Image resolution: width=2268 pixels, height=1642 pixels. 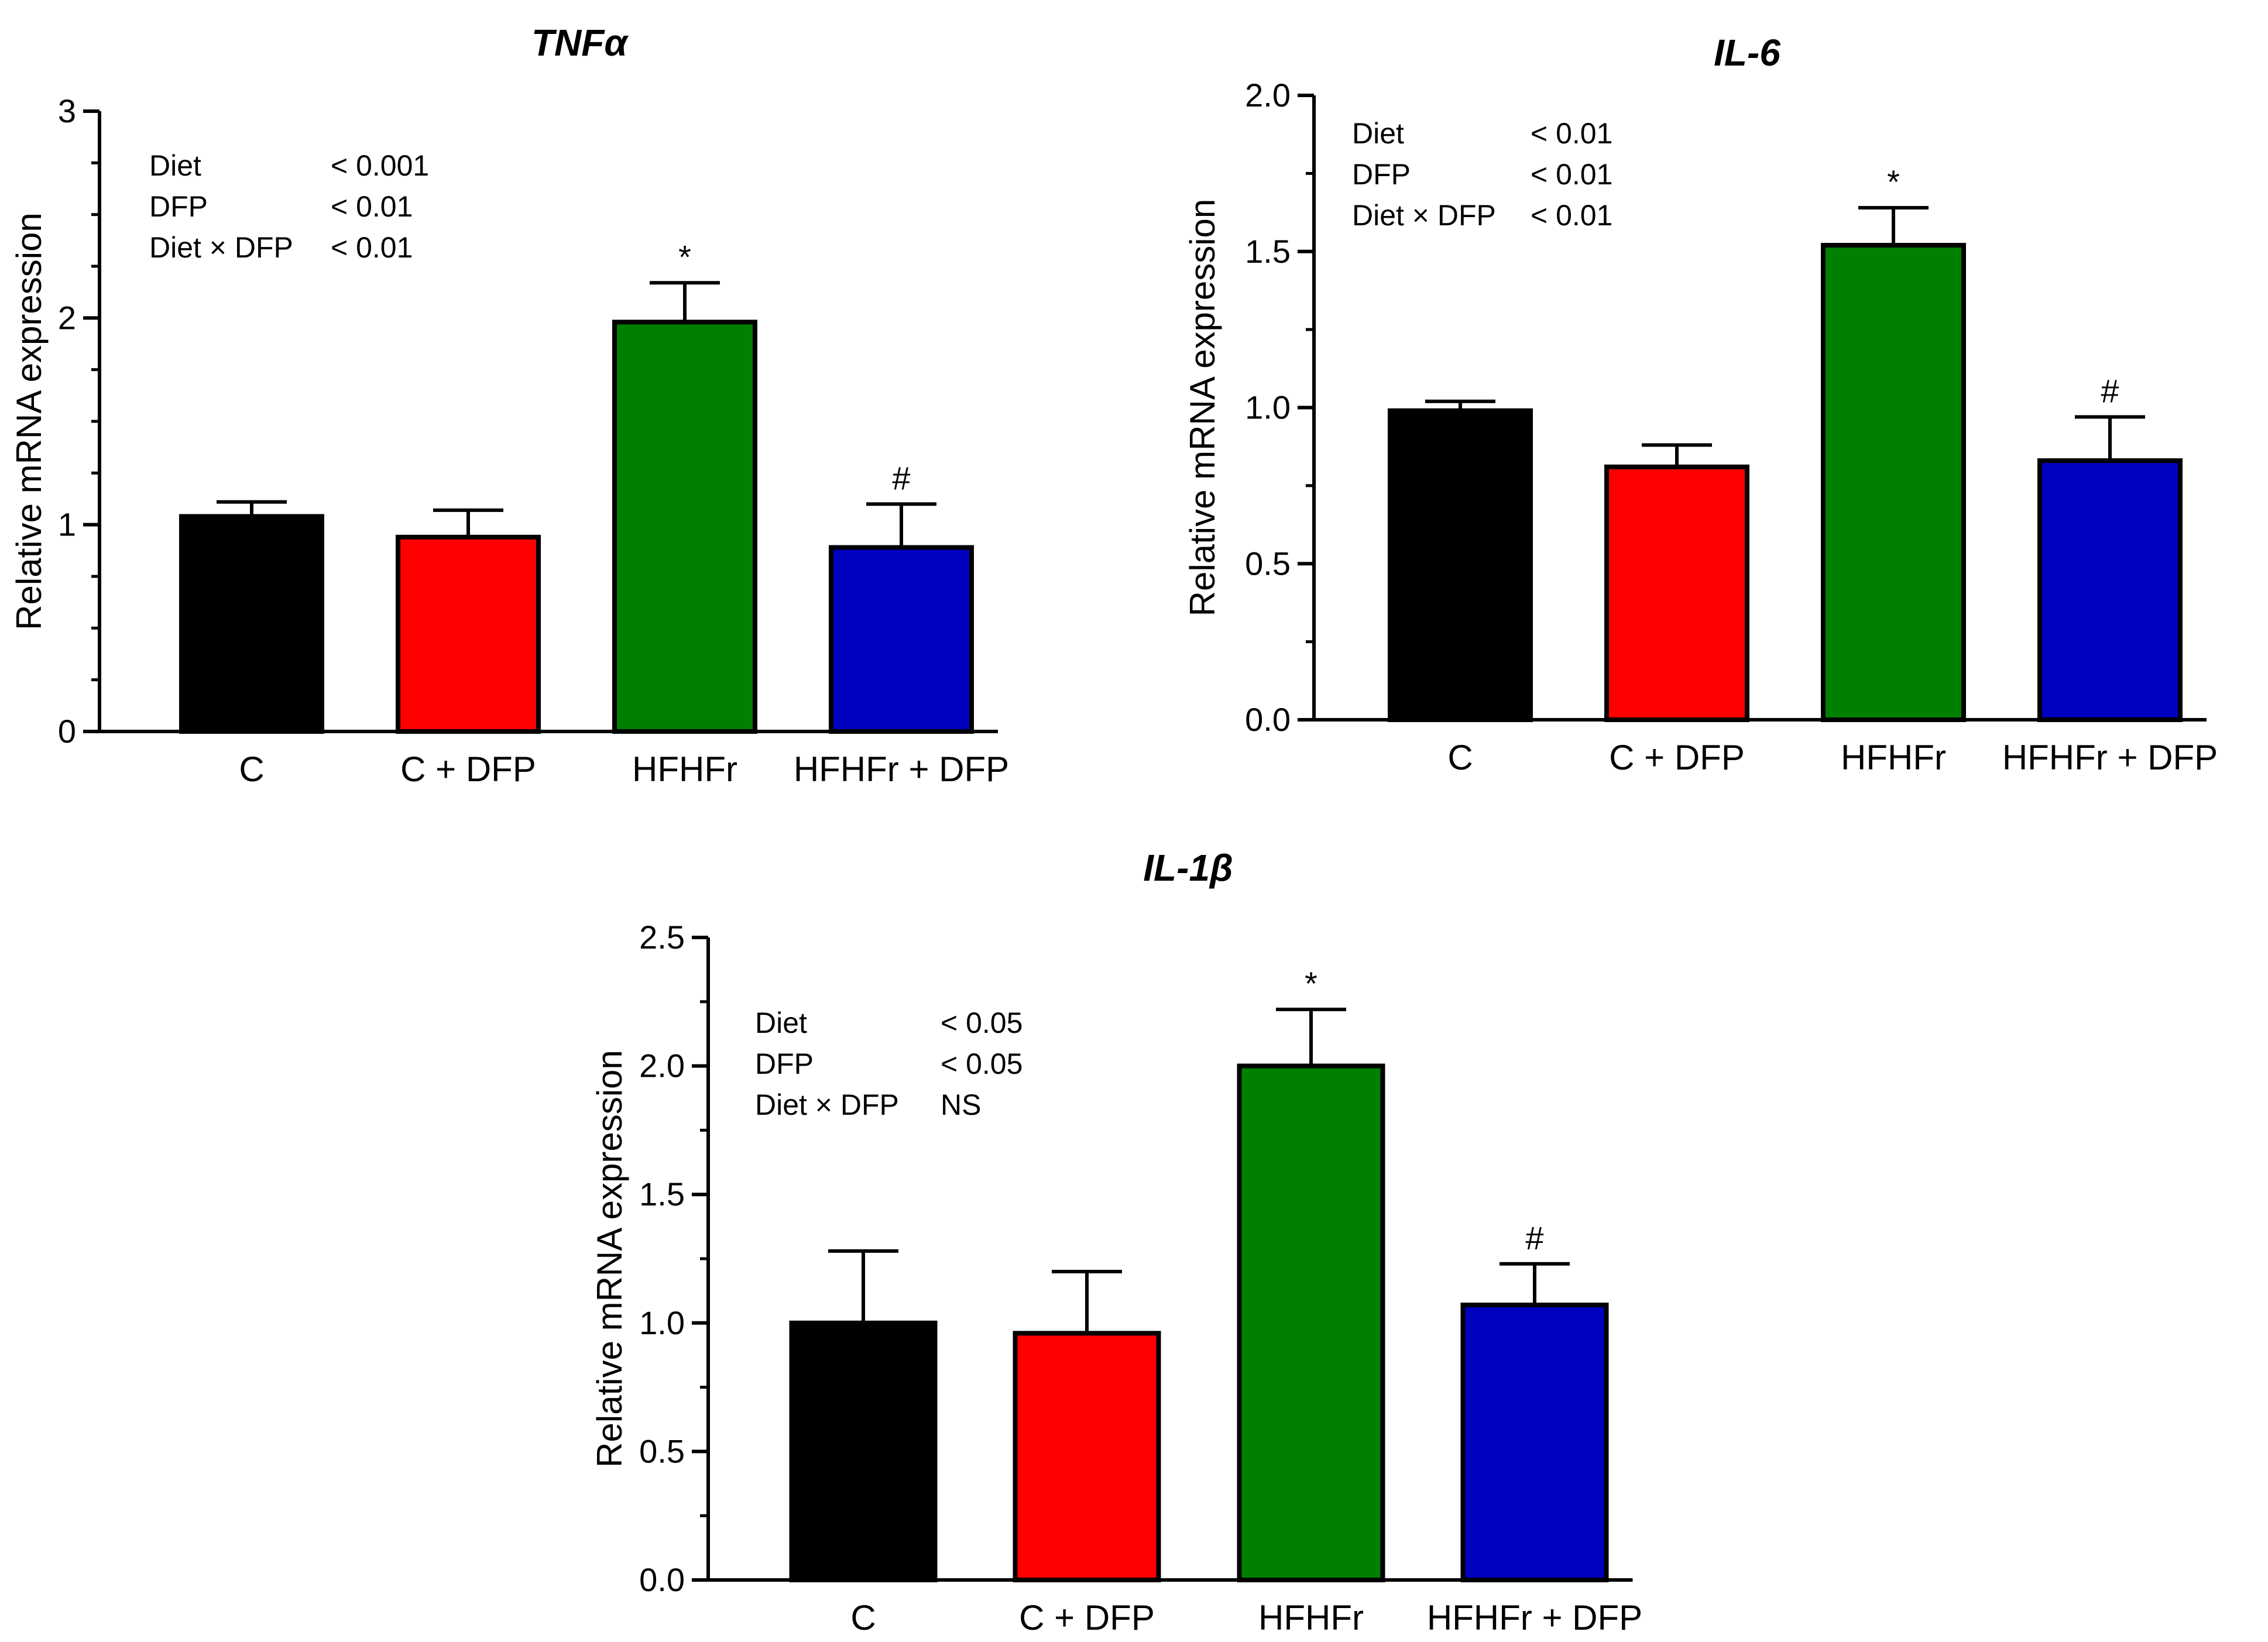 I want to click on chart-title: IL-1β, so click(x=1188, y=868).